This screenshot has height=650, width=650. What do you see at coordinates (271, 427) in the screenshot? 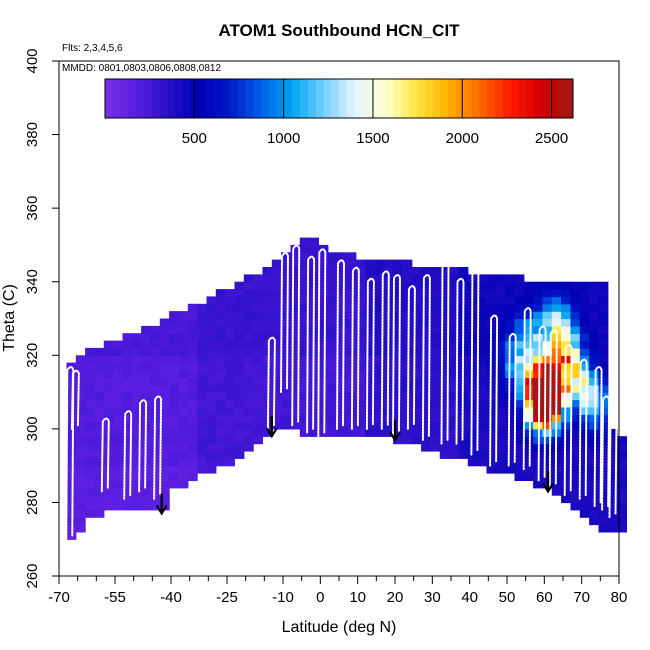
I see `down-arrow-icon` at bounding box center [271, 427].